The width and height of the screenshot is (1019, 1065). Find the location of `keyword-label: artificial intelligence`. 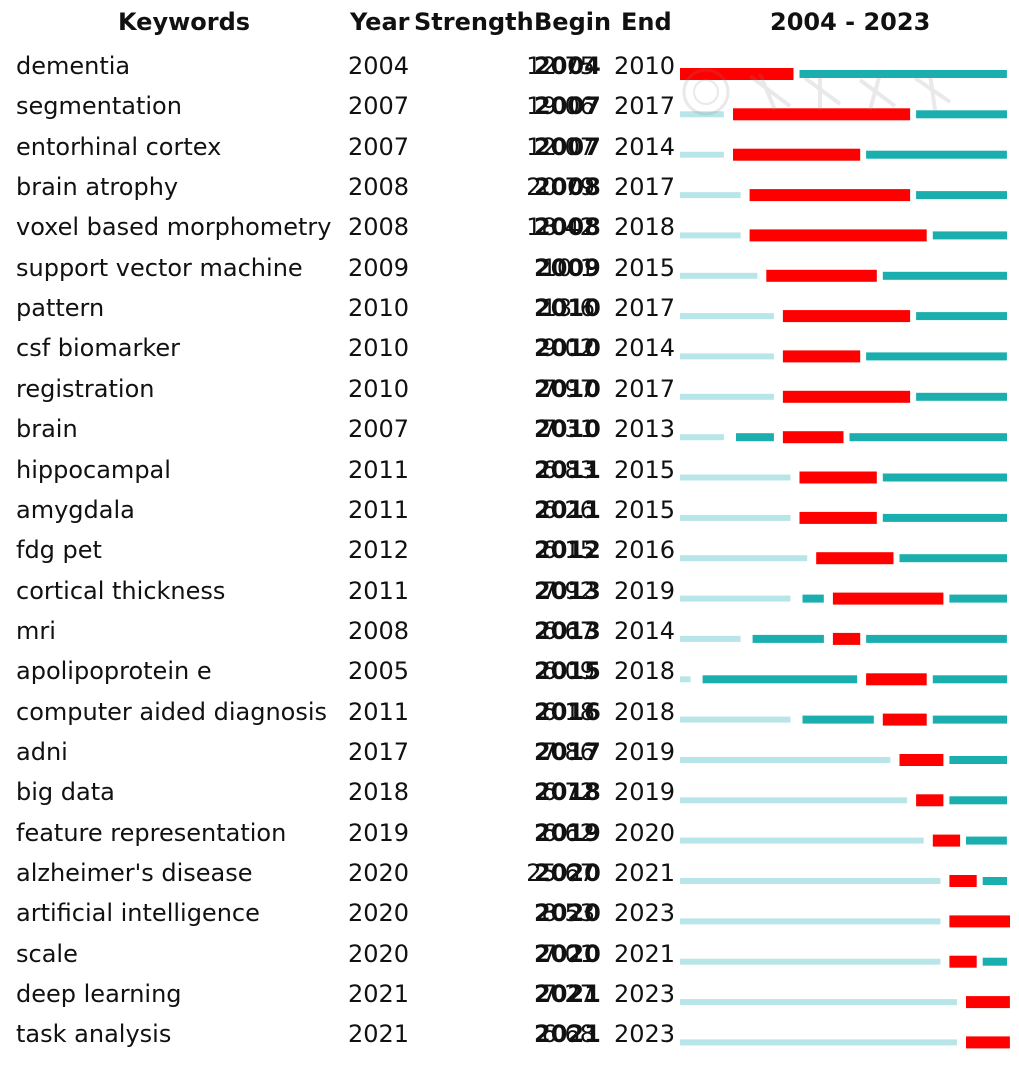

keyword-label: artificial intelligence is located at coordinates (138, 913).